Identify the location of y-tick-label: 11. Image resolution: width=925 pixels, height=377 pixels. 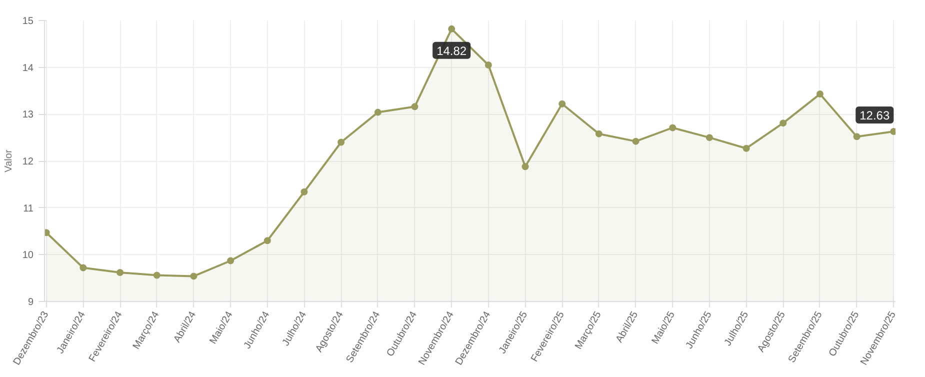
(28, 208).